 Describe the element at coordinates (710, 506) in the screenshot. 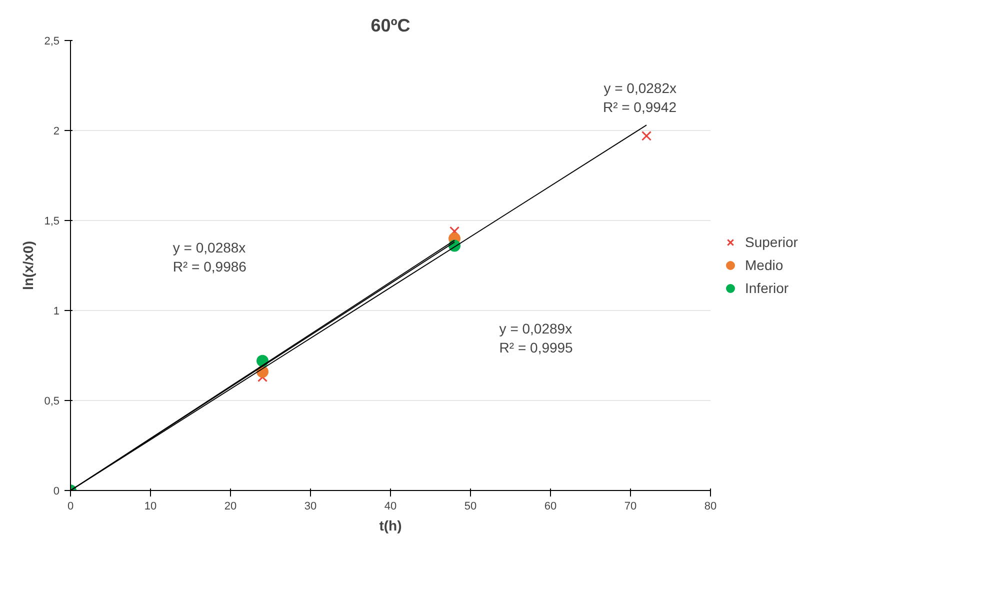

I see `x-tick-label: 80` at that location.